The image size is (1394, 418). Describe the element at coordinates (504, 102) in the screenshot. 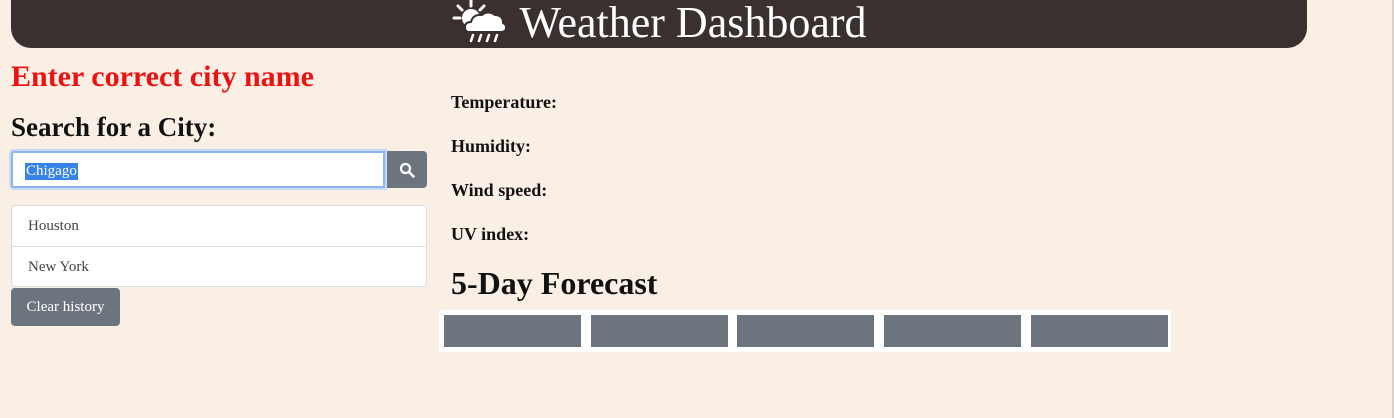

I see `temperature-label: Temperature:` at that location.